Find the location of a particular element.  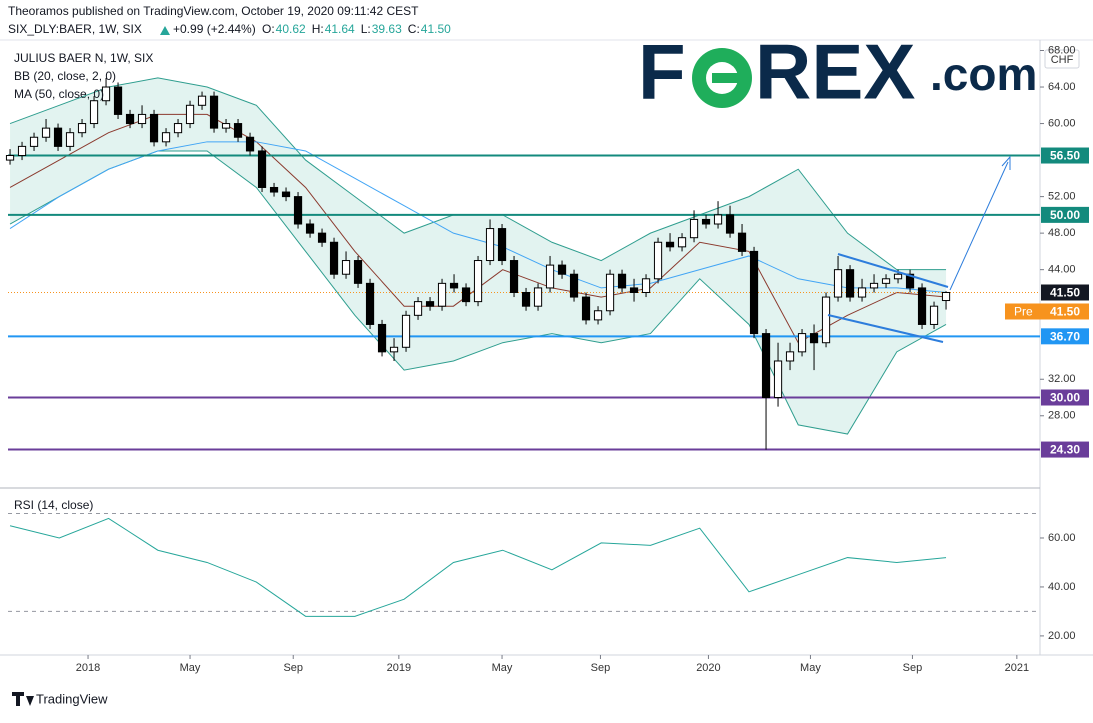

last-price-box is located at coordinates (1065, 292).